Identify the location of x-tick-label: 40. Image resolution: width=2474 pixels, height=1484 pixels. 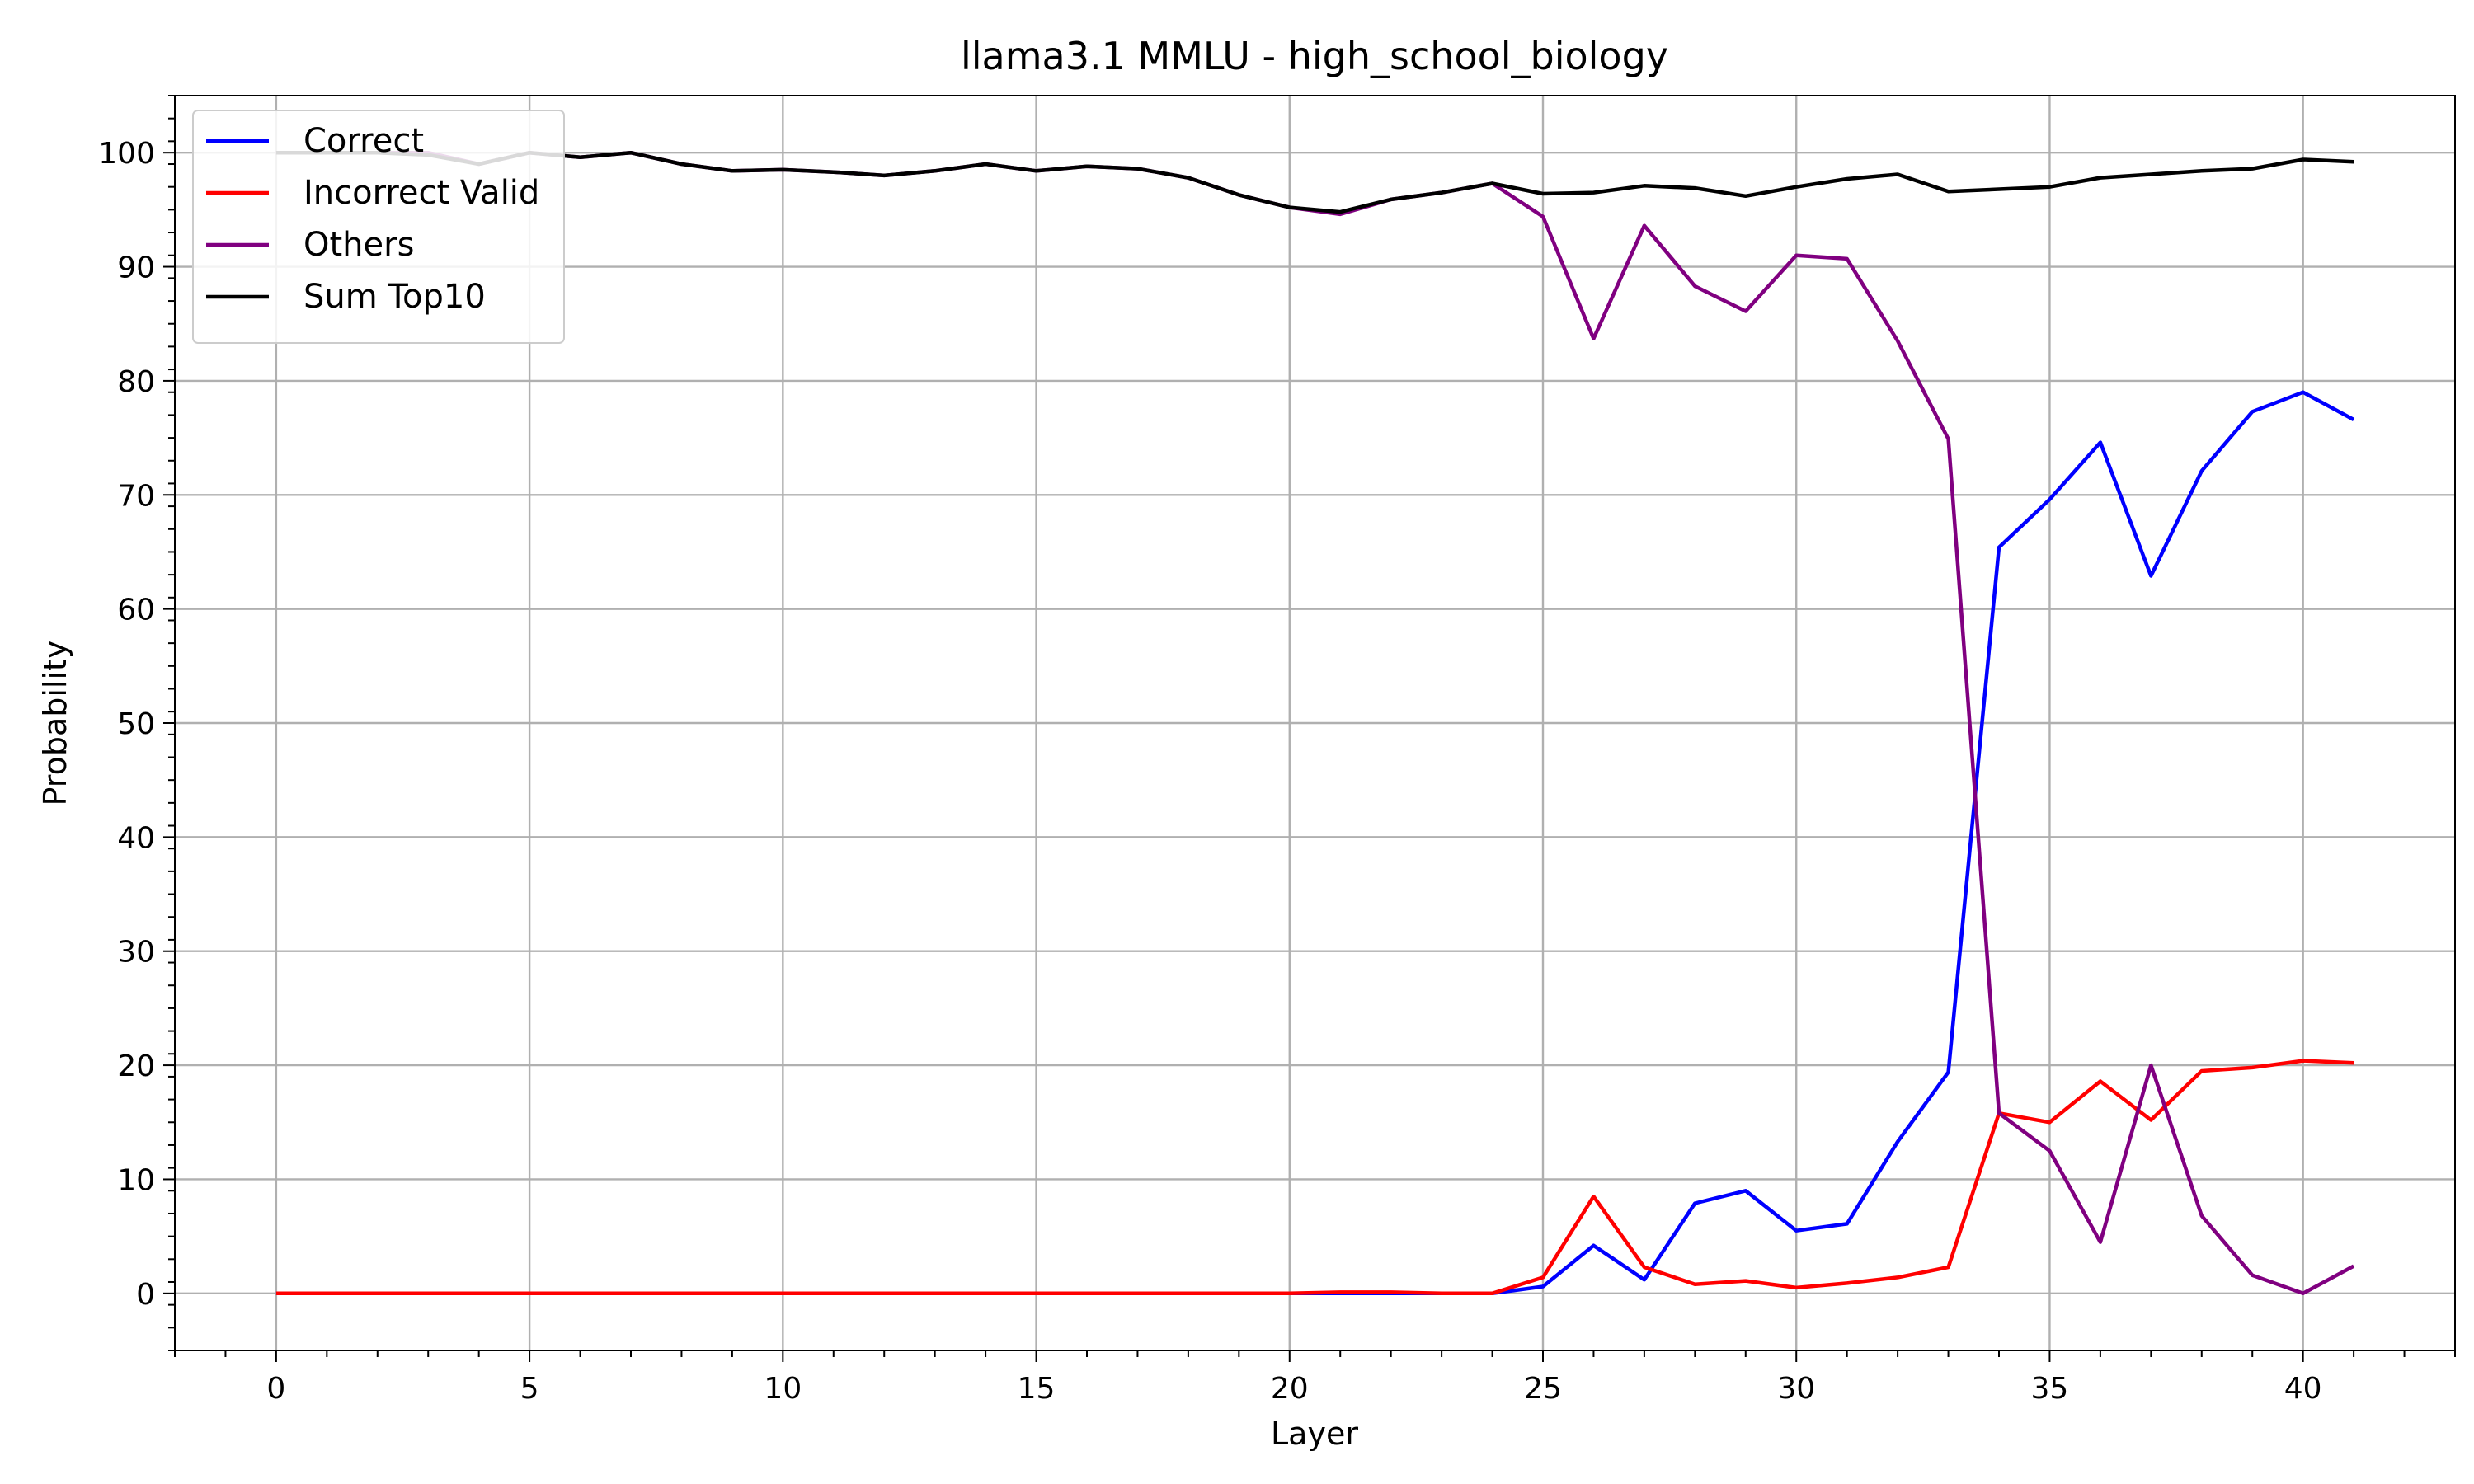
(2303, 1389).